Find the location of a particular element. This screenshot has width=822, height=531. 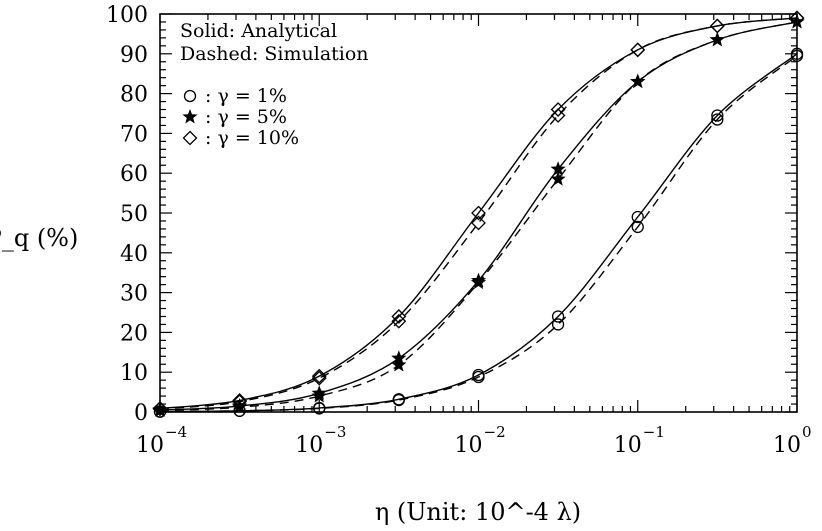

x-tick-exponent: −4 is located at coordinates (176, 432).